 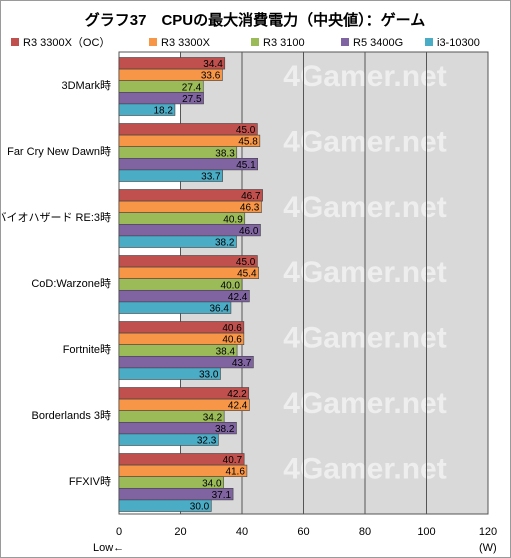 I want to click on legend-label: i3-10300, so click(x=458, y=43).